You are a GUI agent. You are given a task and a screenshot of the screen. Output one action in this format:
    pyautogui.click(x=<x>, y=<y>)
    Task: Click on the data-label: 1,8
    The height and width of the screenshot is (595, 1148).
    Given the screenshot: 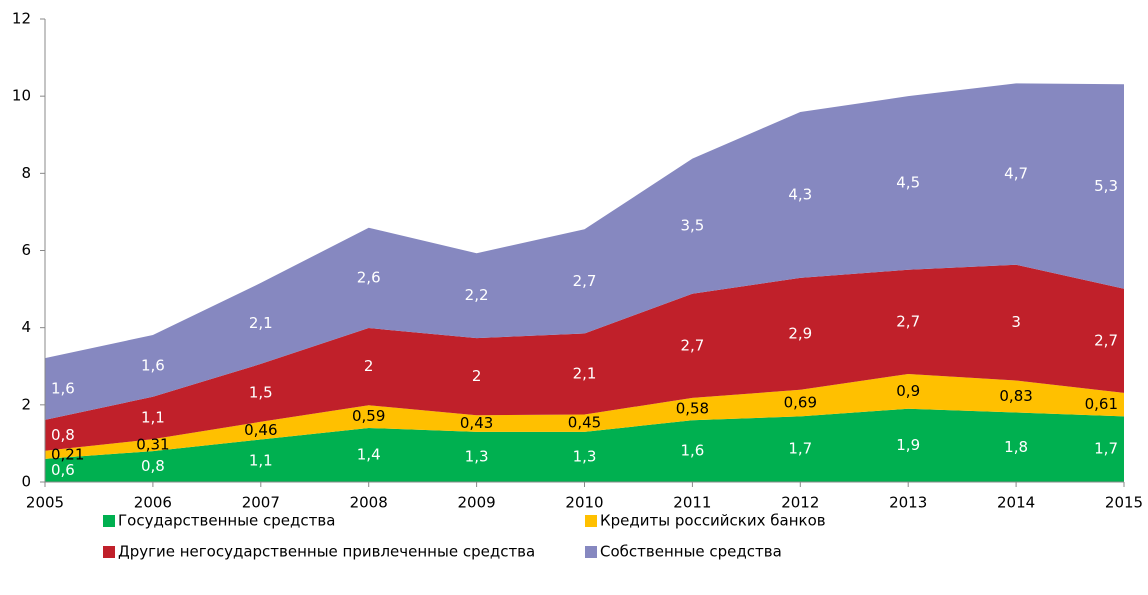 What is the action you would take?
    pyautogui.click(x=1016, y=447)
    